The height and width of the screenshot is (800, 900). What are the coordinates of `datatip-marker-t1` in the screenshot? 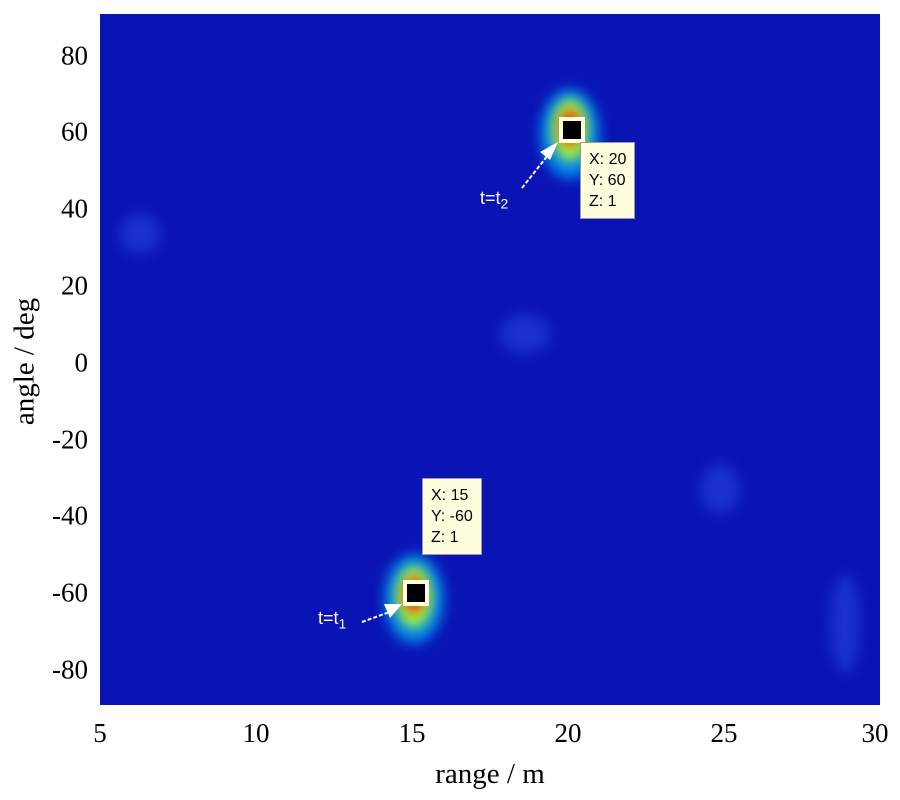 It's located at (416, 593).